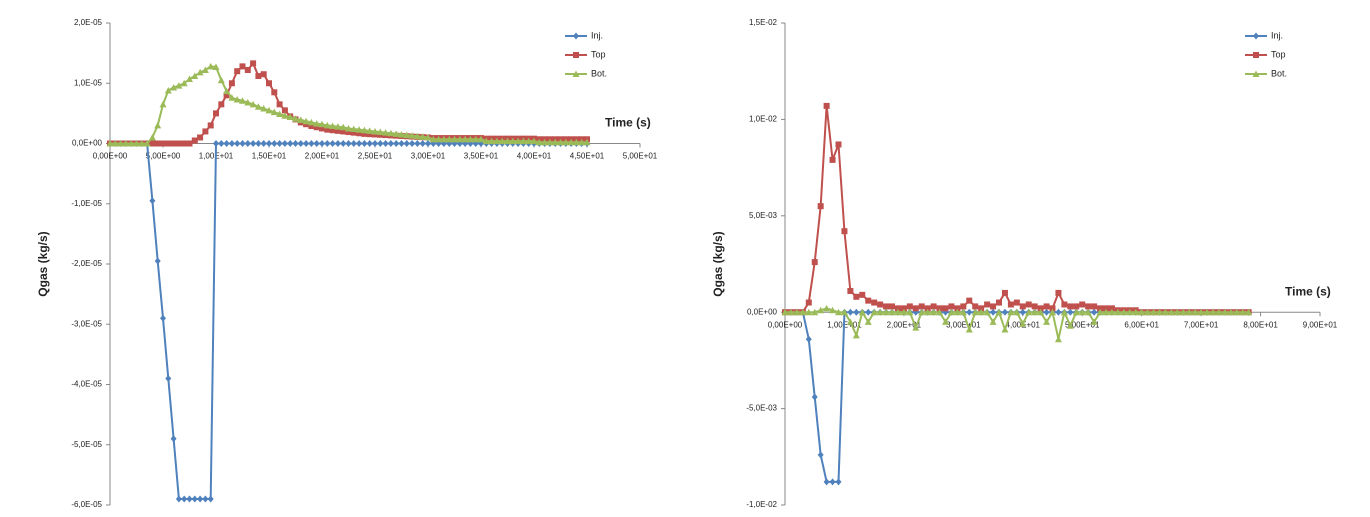  Describe the element at coordinates (534, 156) in the screenshot. I see `x-tick-label: 4,00E+01` at that location.